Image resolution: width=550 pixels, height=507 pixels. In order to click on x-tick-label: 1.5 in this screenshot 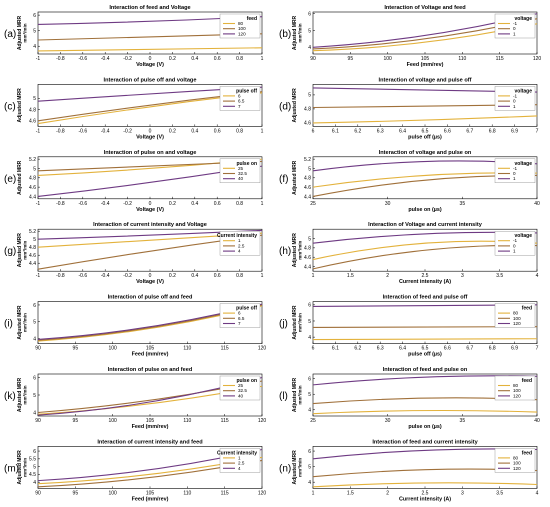, I will do `click(350, 276)`.